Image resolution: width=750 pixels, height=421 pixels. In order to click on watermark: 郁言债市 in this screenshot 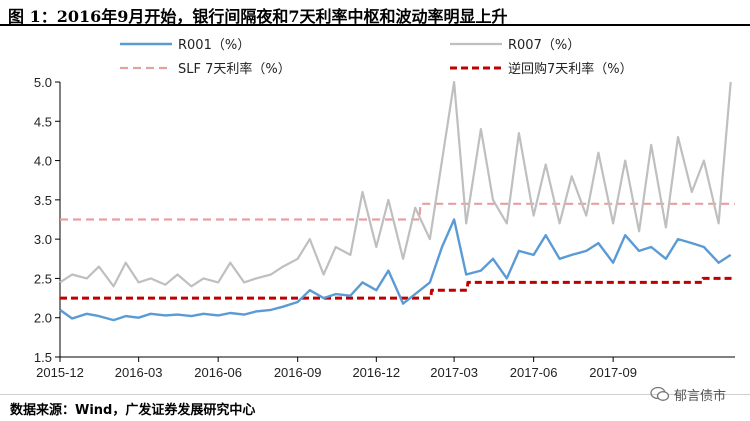, I will do `click(698, 394)`.